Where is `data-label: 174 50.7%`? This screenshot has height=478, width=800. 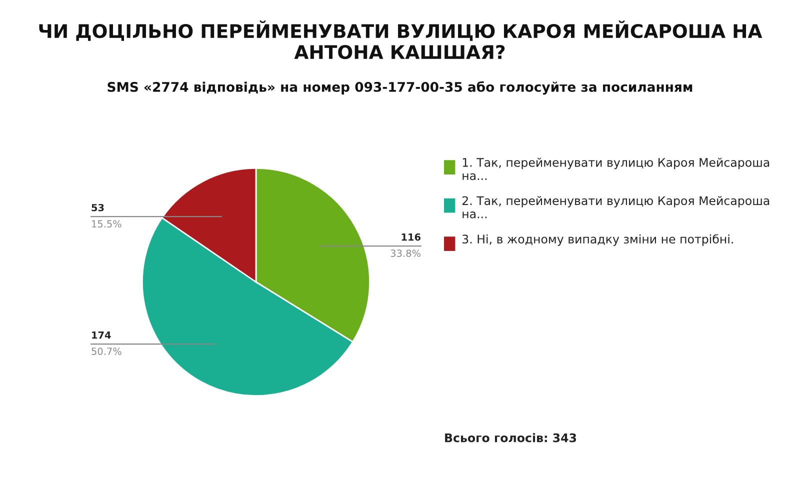 data-label: 174 50.7% is located at coordinates (107, 343).